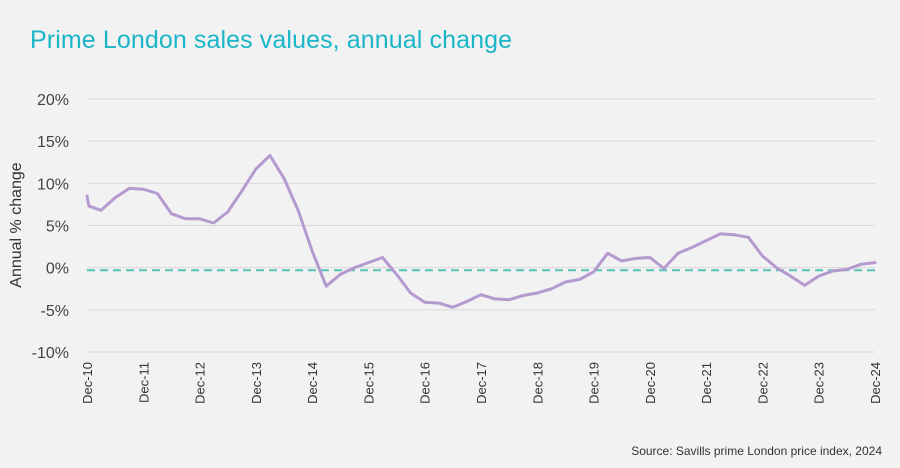  What do you see at coordinates (57, 269) in the screenshot?
I see `y-tick-label: 0%` at bounding box center [57, 269].